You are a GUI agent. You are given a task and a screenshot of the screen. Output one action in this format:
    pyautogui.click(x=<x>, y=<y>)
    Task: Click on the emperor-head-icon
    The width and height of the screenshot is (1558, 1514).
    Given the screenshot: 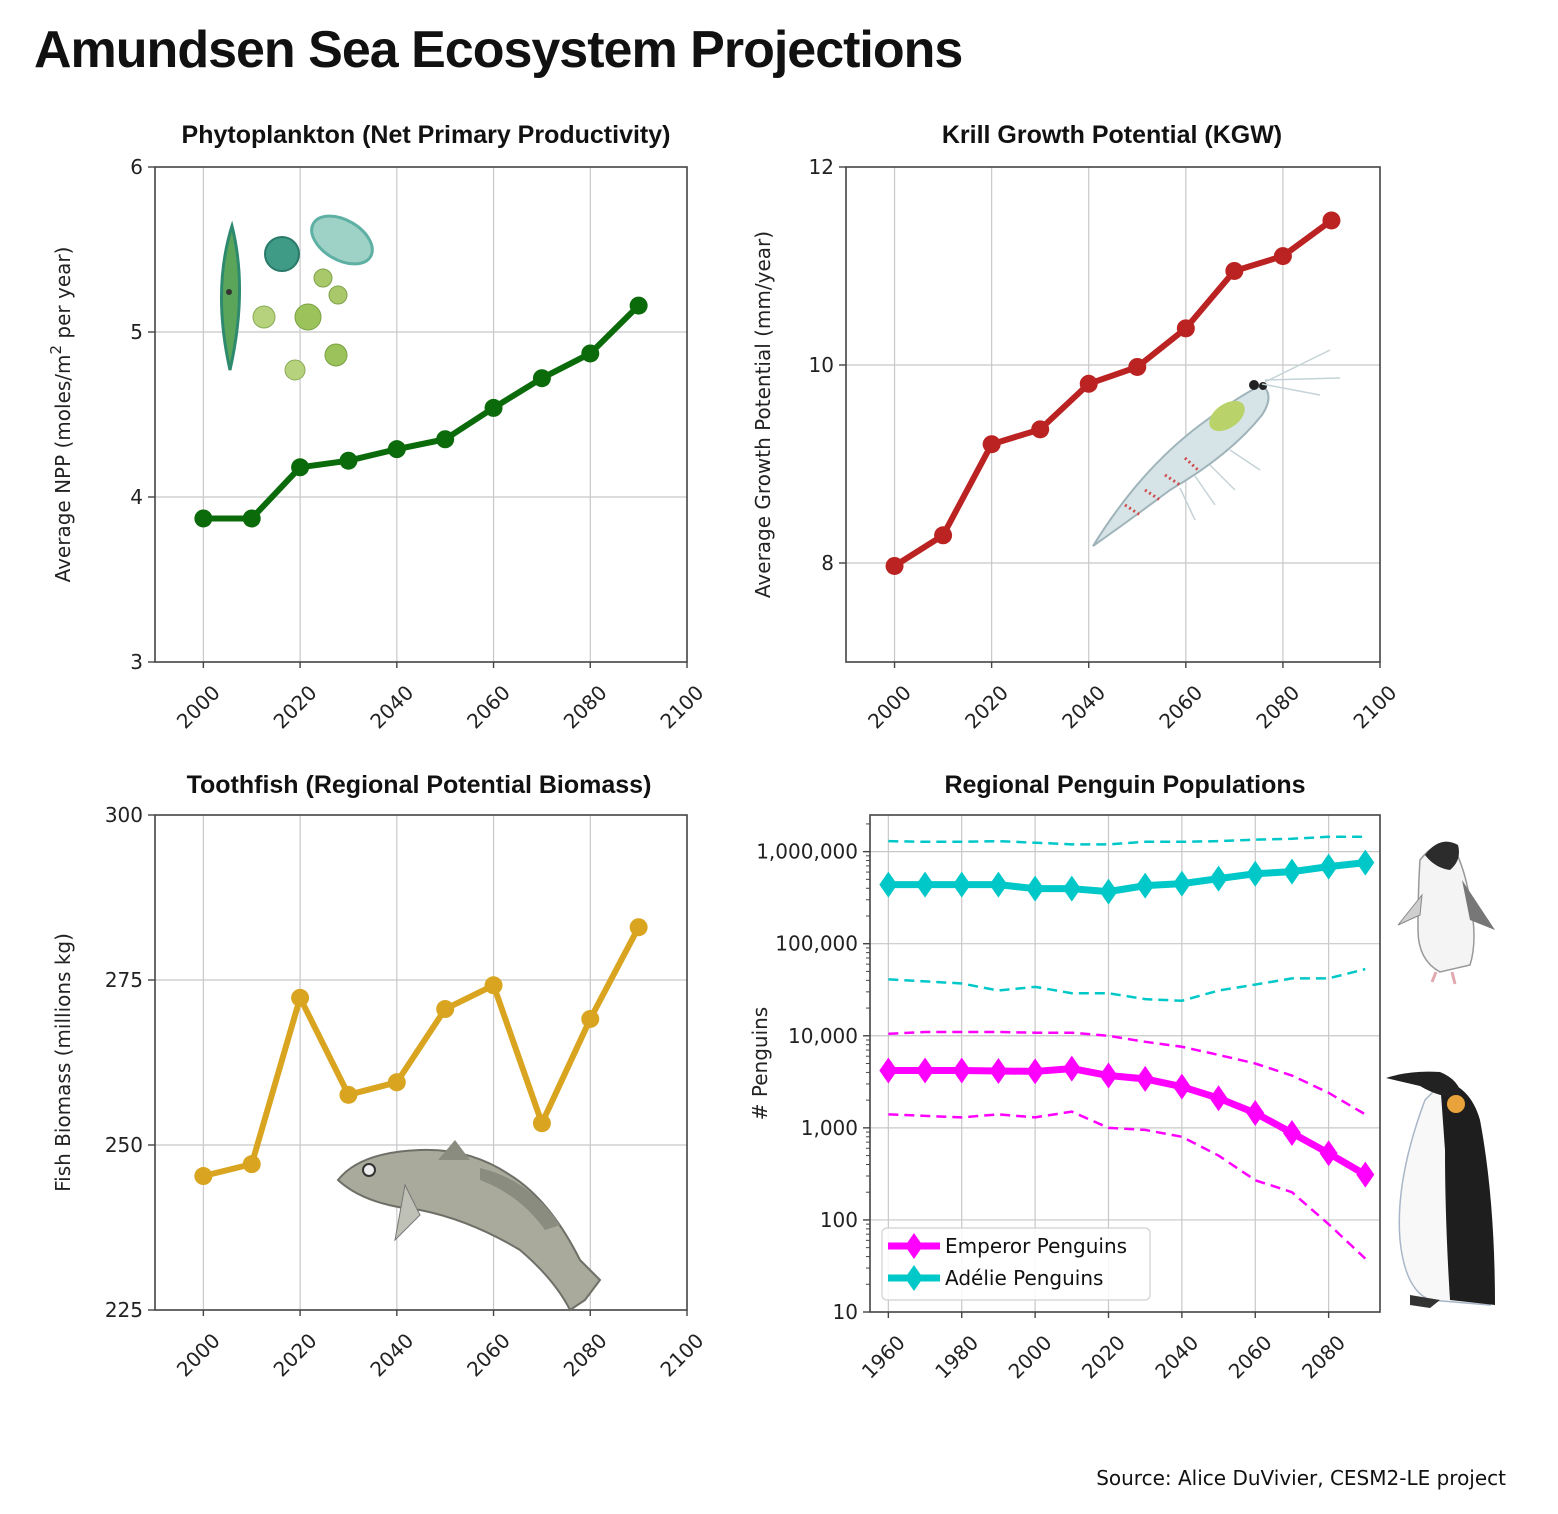 What is the action you would take?
    pyautogui.click(x=1424, y=1084)
    